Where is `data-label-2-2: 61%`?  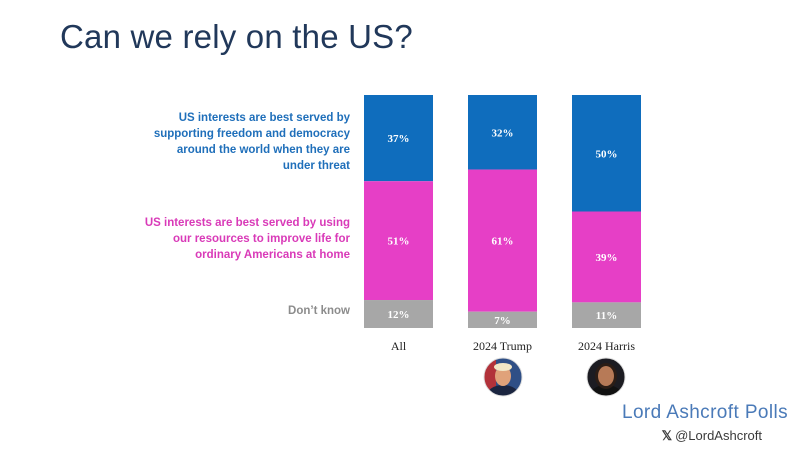
data-label-2-2: 61% is located at coordinates (503, 242).